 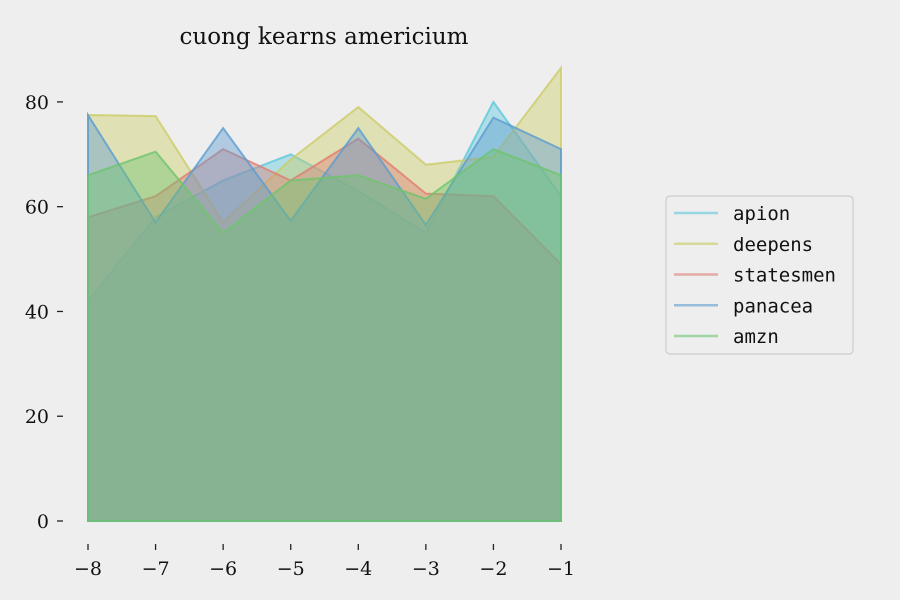 What do you see at coordinates (773, 306) in the screenshot?
I see `legend-label-panacea: panacea` at bounding box center [773, 306].